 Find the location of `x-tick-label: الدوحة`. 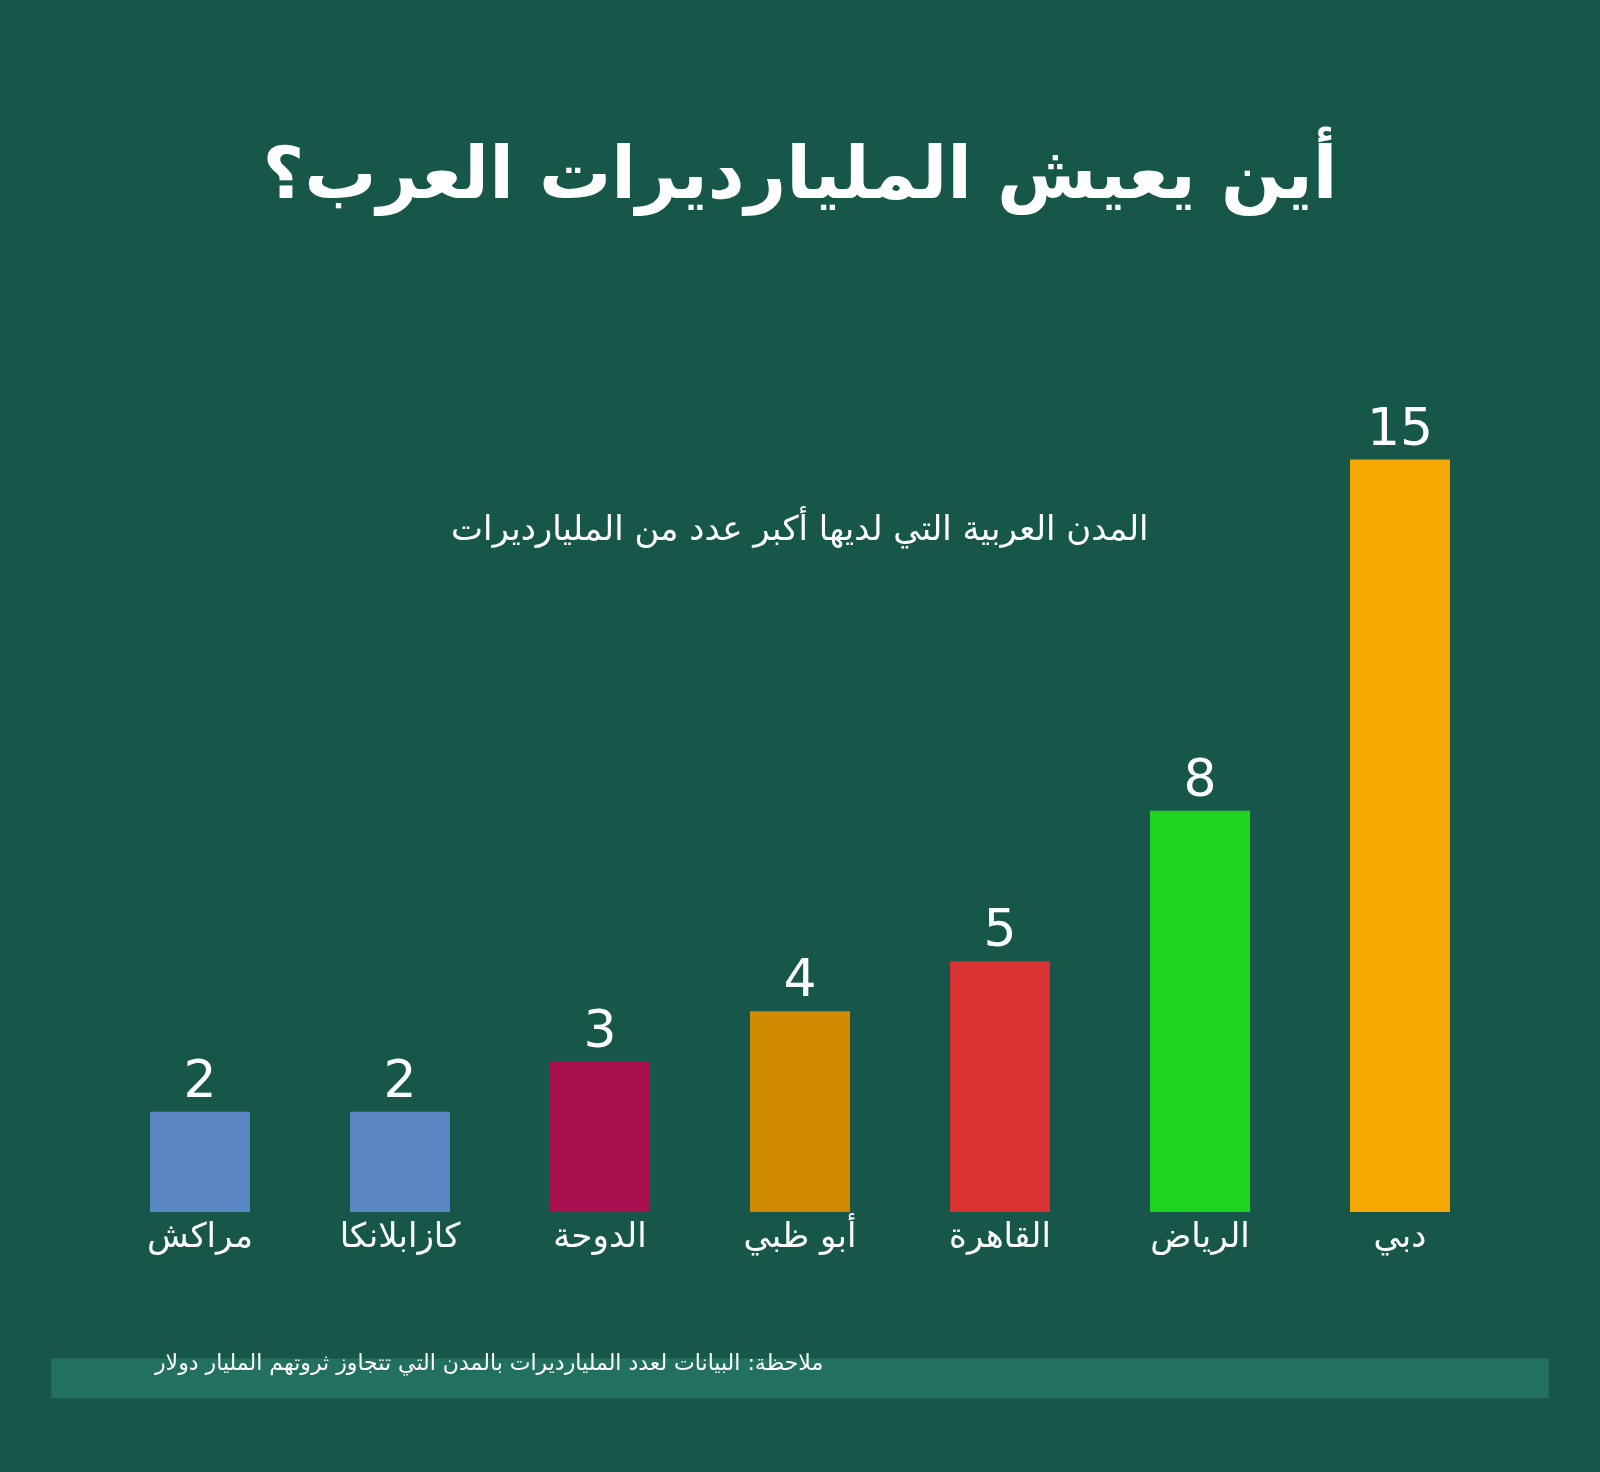

x-tick-label: الدوحة is located at coordinates (600, 1235).